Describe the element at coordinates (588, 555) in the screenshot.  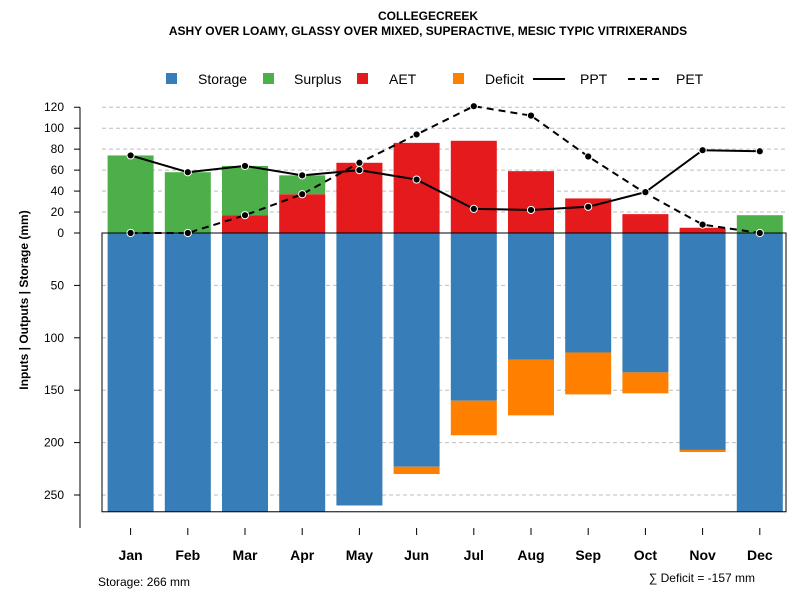
I see `x-tick-label: Sep` at that location.